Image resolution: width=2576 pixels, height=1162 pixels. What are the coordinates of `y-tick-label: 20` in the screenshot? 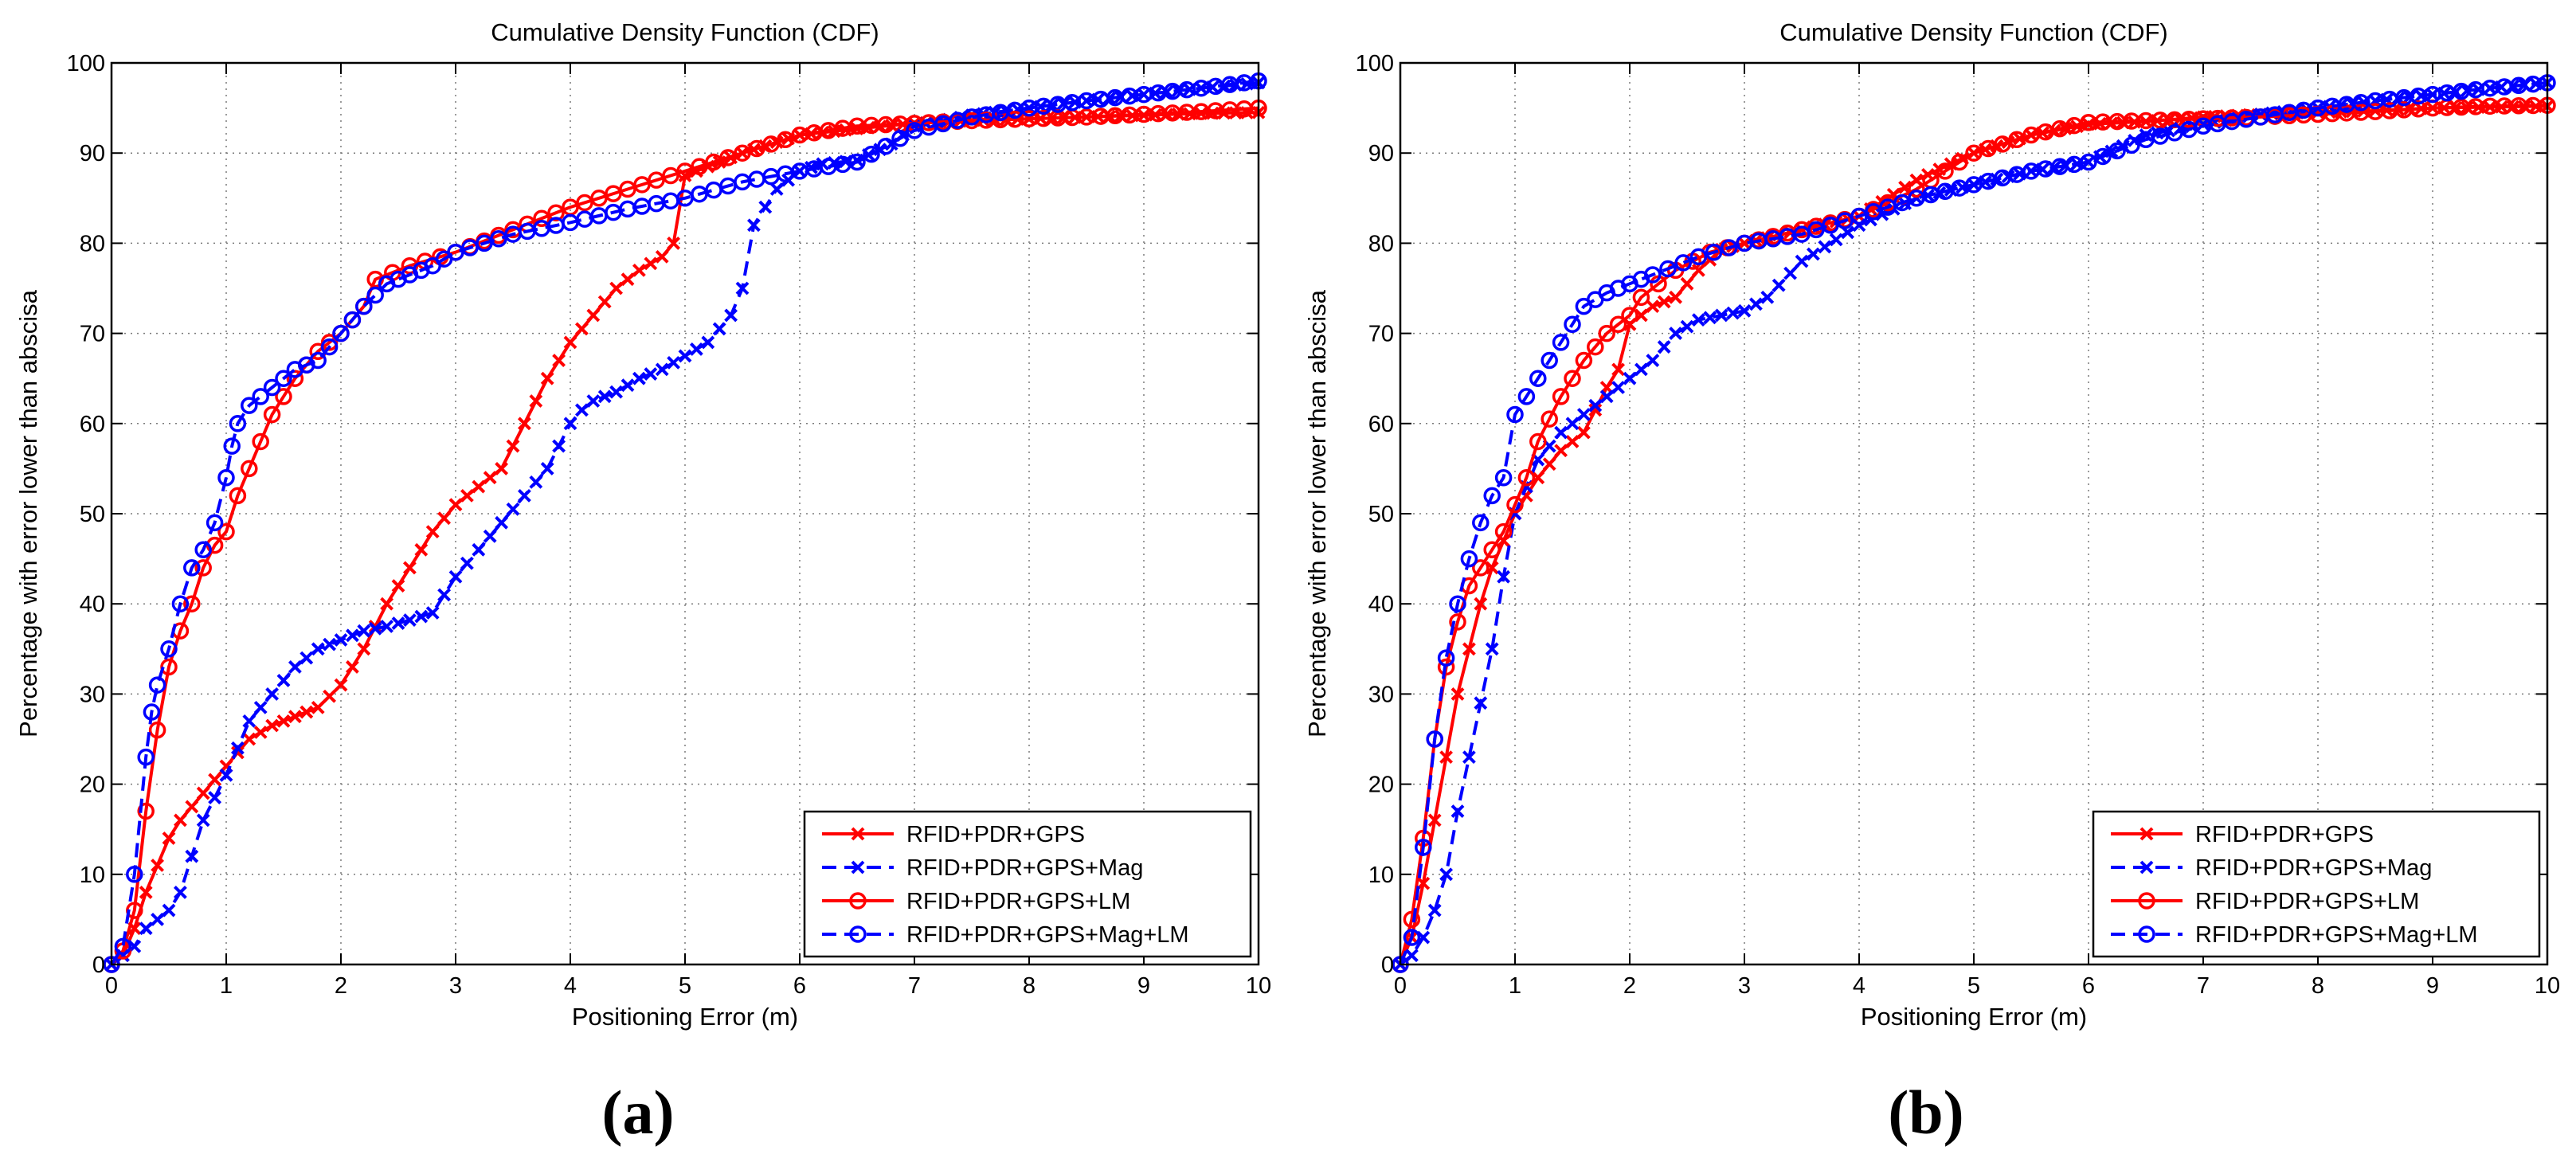 It's located at (92, 785).